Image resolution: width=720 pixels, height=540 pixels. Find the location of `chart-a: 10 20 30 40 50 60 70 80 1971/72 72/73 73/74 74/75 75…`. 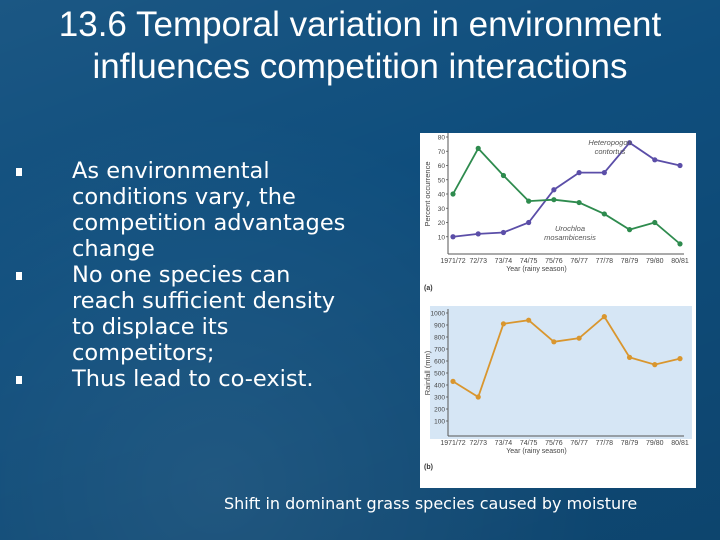

chart-a: 10 20 30 40 50 60 70 80 1971/72 72/73 73/74 74/75 75… is located at coordinates (556, 212).